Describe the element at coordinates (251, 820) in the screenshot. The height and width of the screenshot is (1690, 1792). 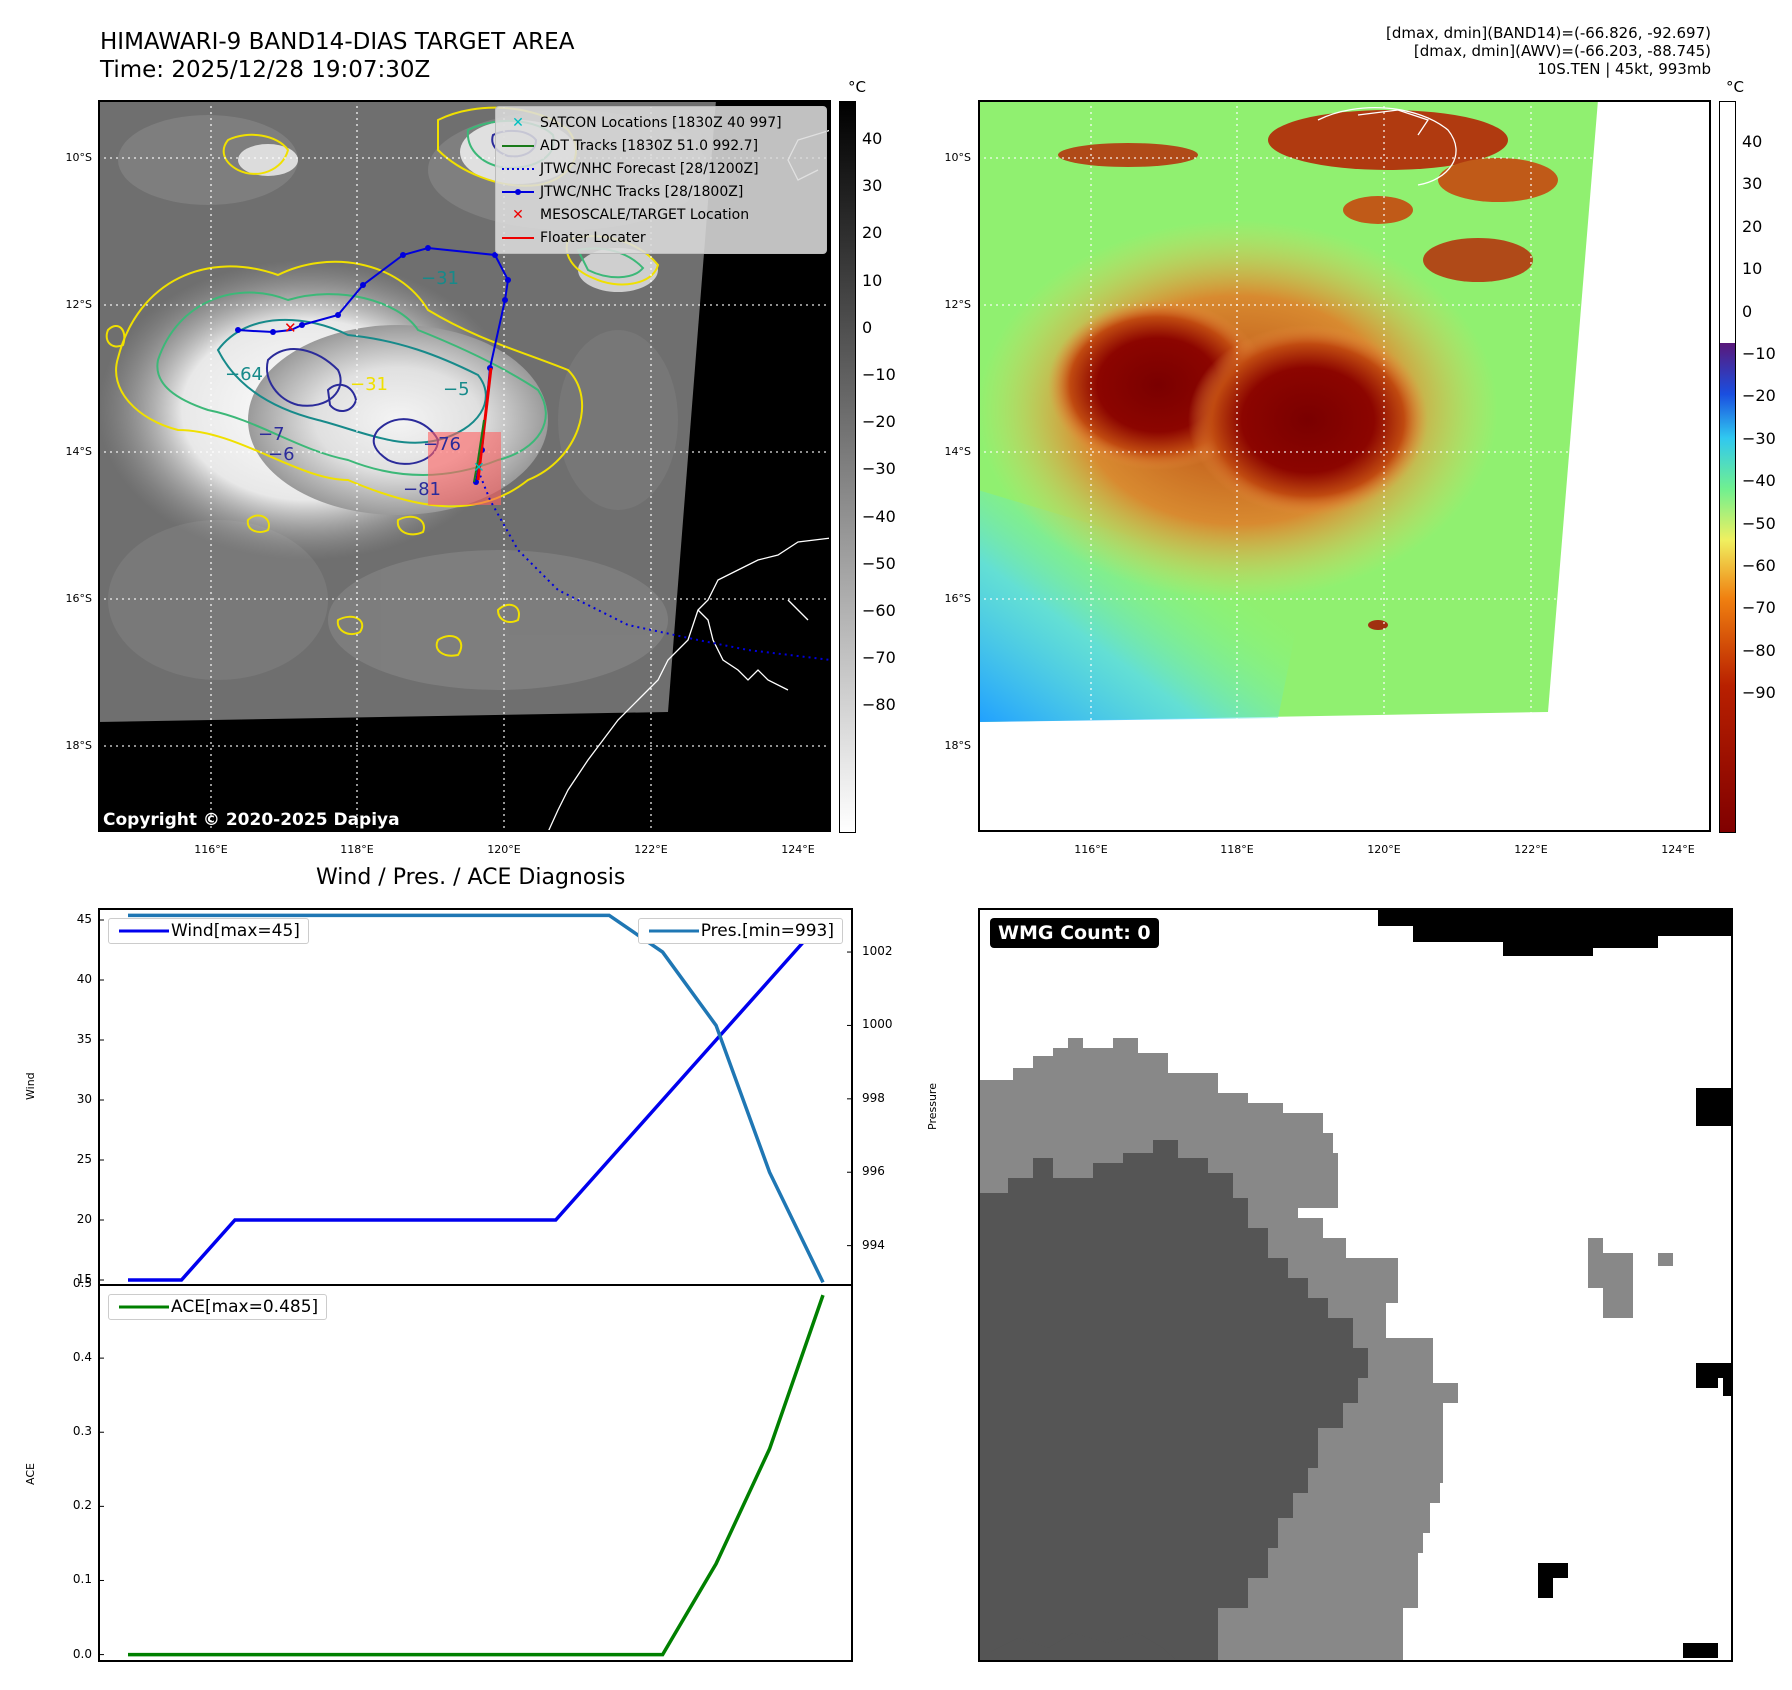
I see `copyright-text: Copyright © 2020-2025 Dapiya` at that location.